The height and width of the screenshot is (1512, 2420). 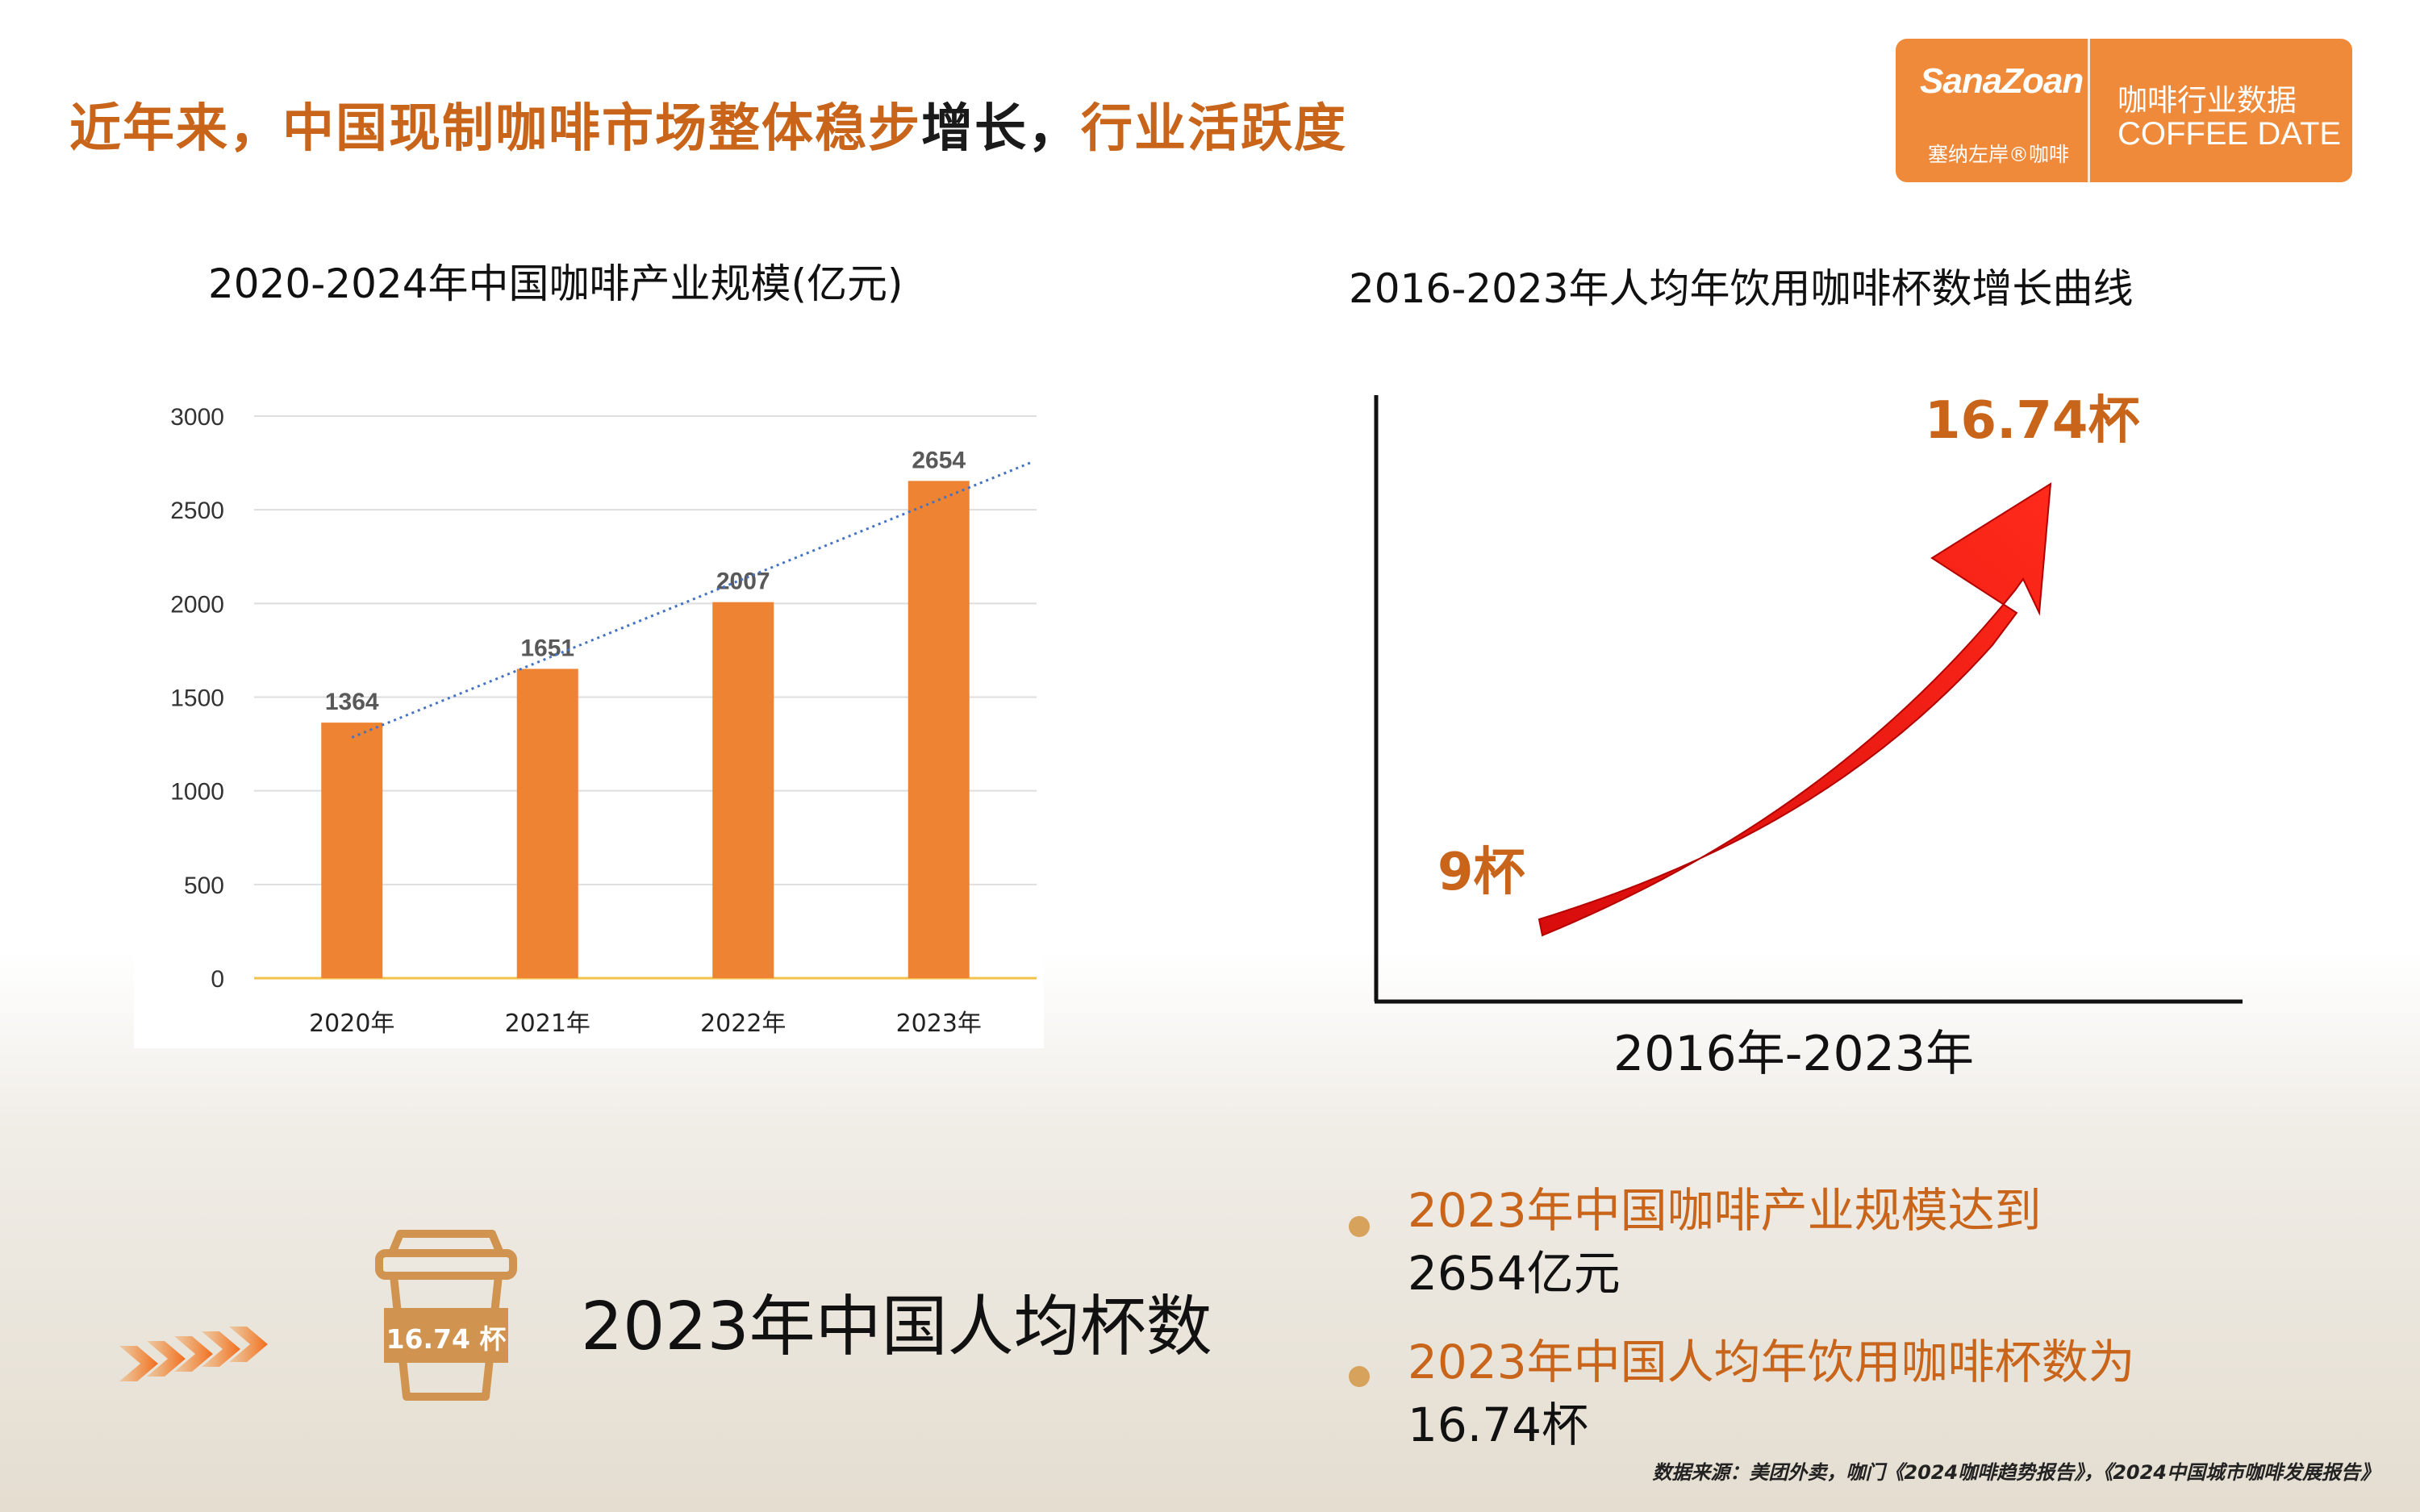 I want to click on logo-brand-name: SanaZoan, so click(x=2002, y=81).